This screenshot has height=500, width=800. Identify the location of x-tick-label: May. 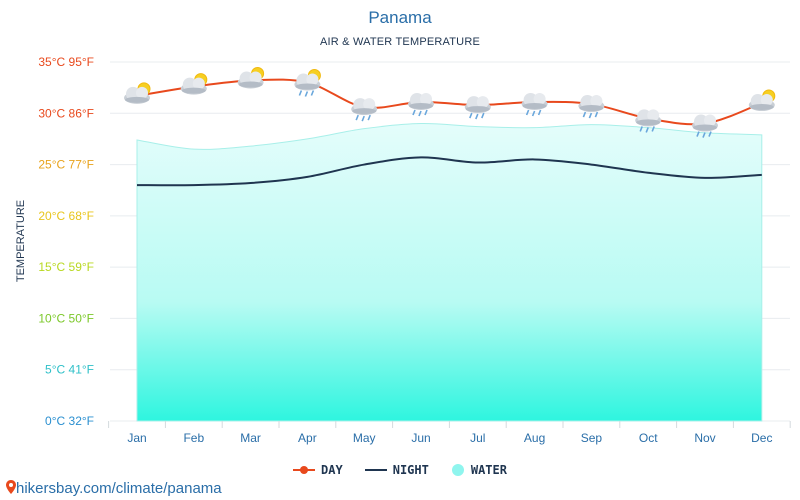
(364, 438).